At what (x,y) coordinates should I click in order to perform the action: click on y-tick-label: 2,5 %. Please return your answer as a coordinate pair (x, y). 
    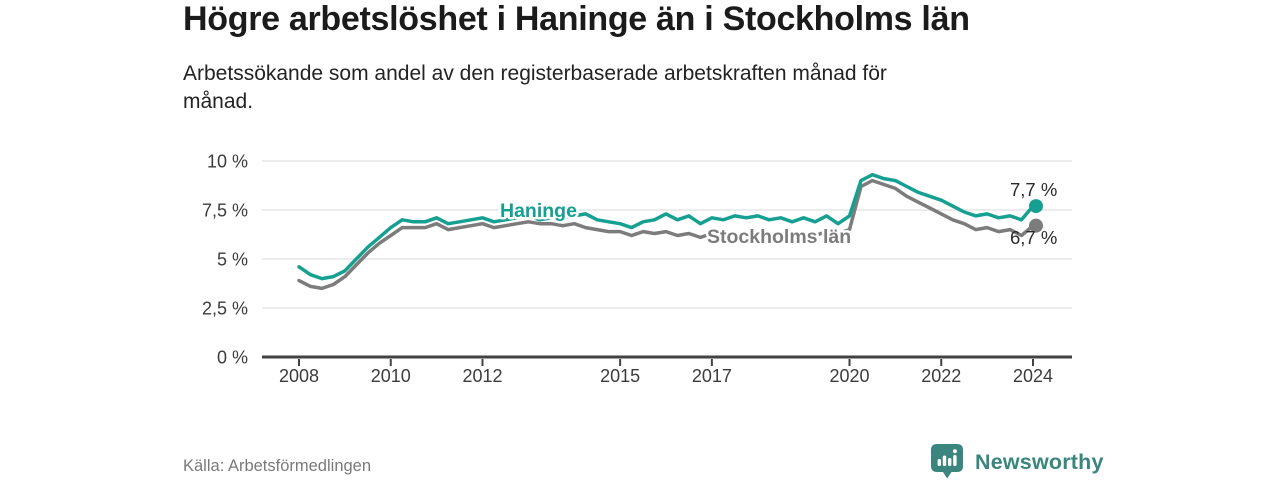
    Looking at the image, I should click on (225, 309).